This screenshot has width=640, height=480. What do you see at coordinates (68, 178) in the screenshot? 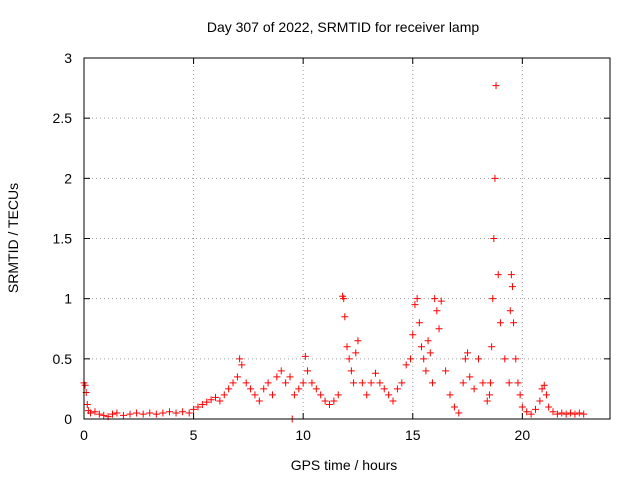
I see `y-tick-label: 2` at bounding box center [68, 178].